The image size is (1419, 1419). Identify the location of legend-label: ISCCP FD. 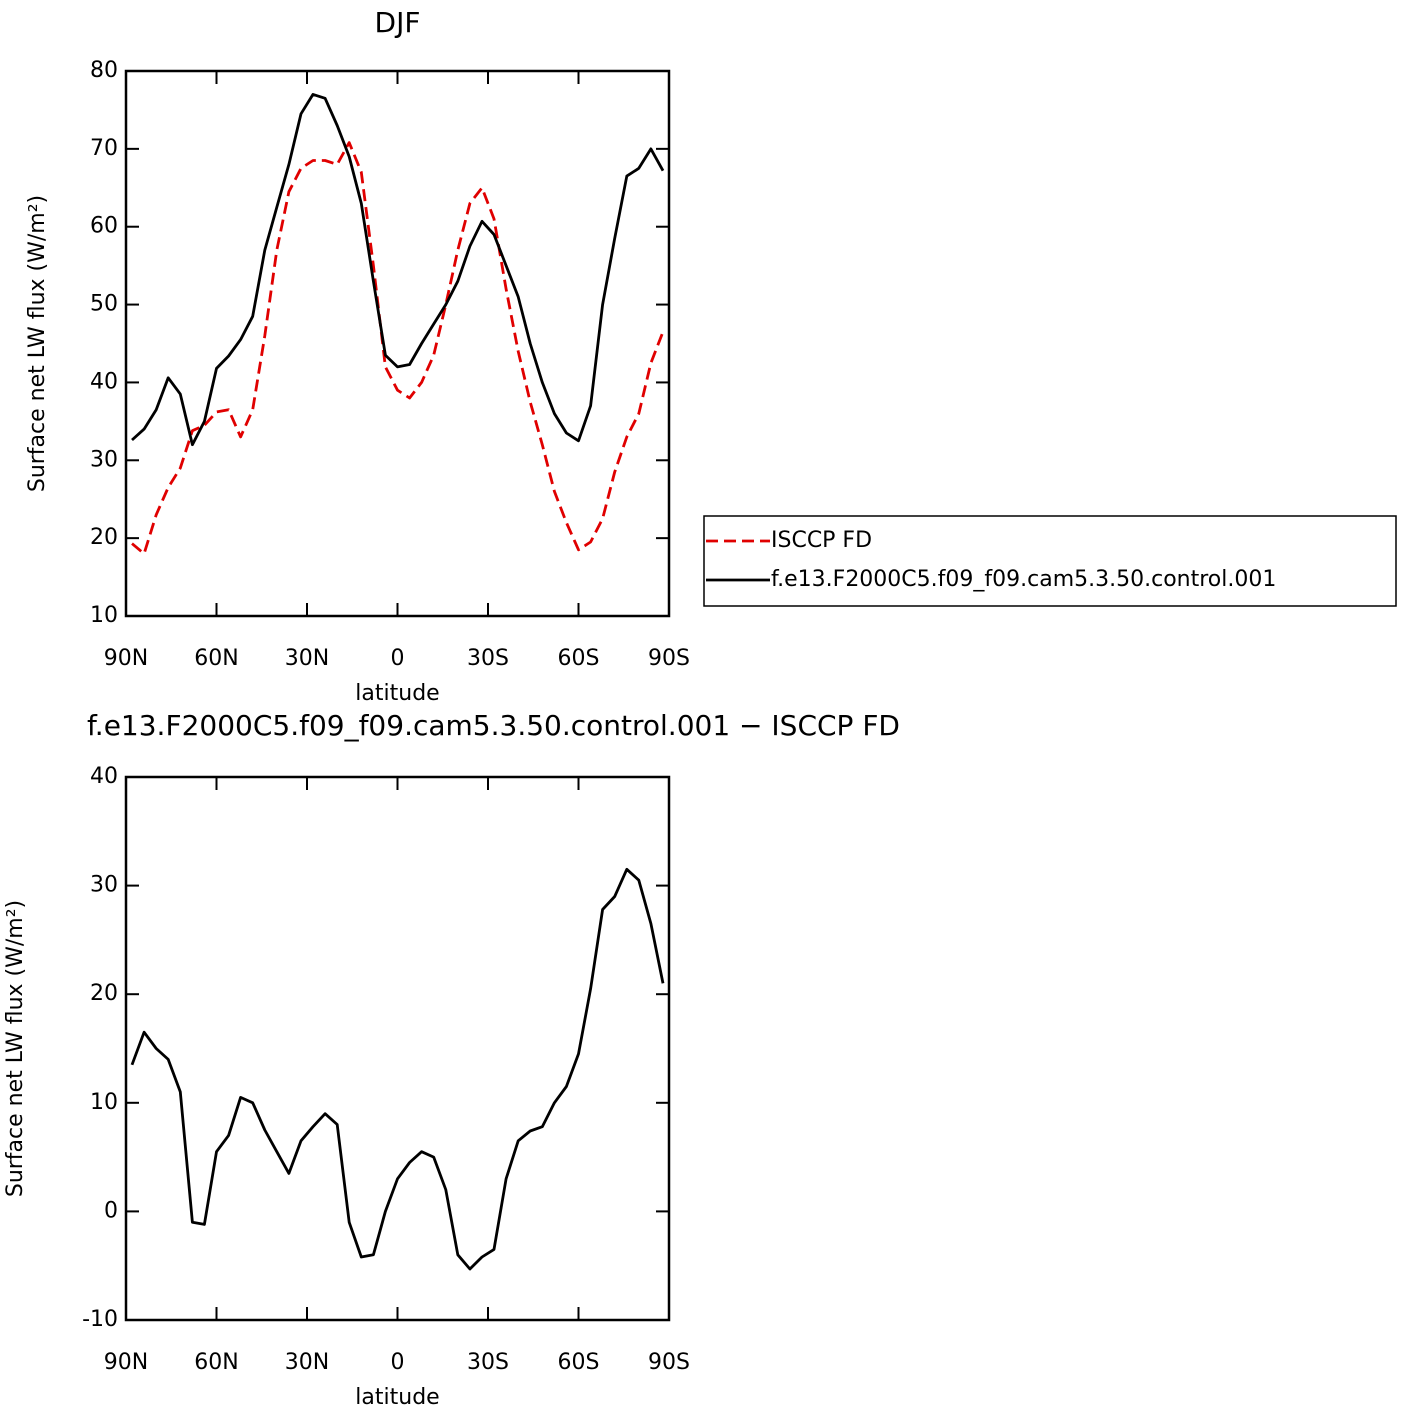
(821, 540).